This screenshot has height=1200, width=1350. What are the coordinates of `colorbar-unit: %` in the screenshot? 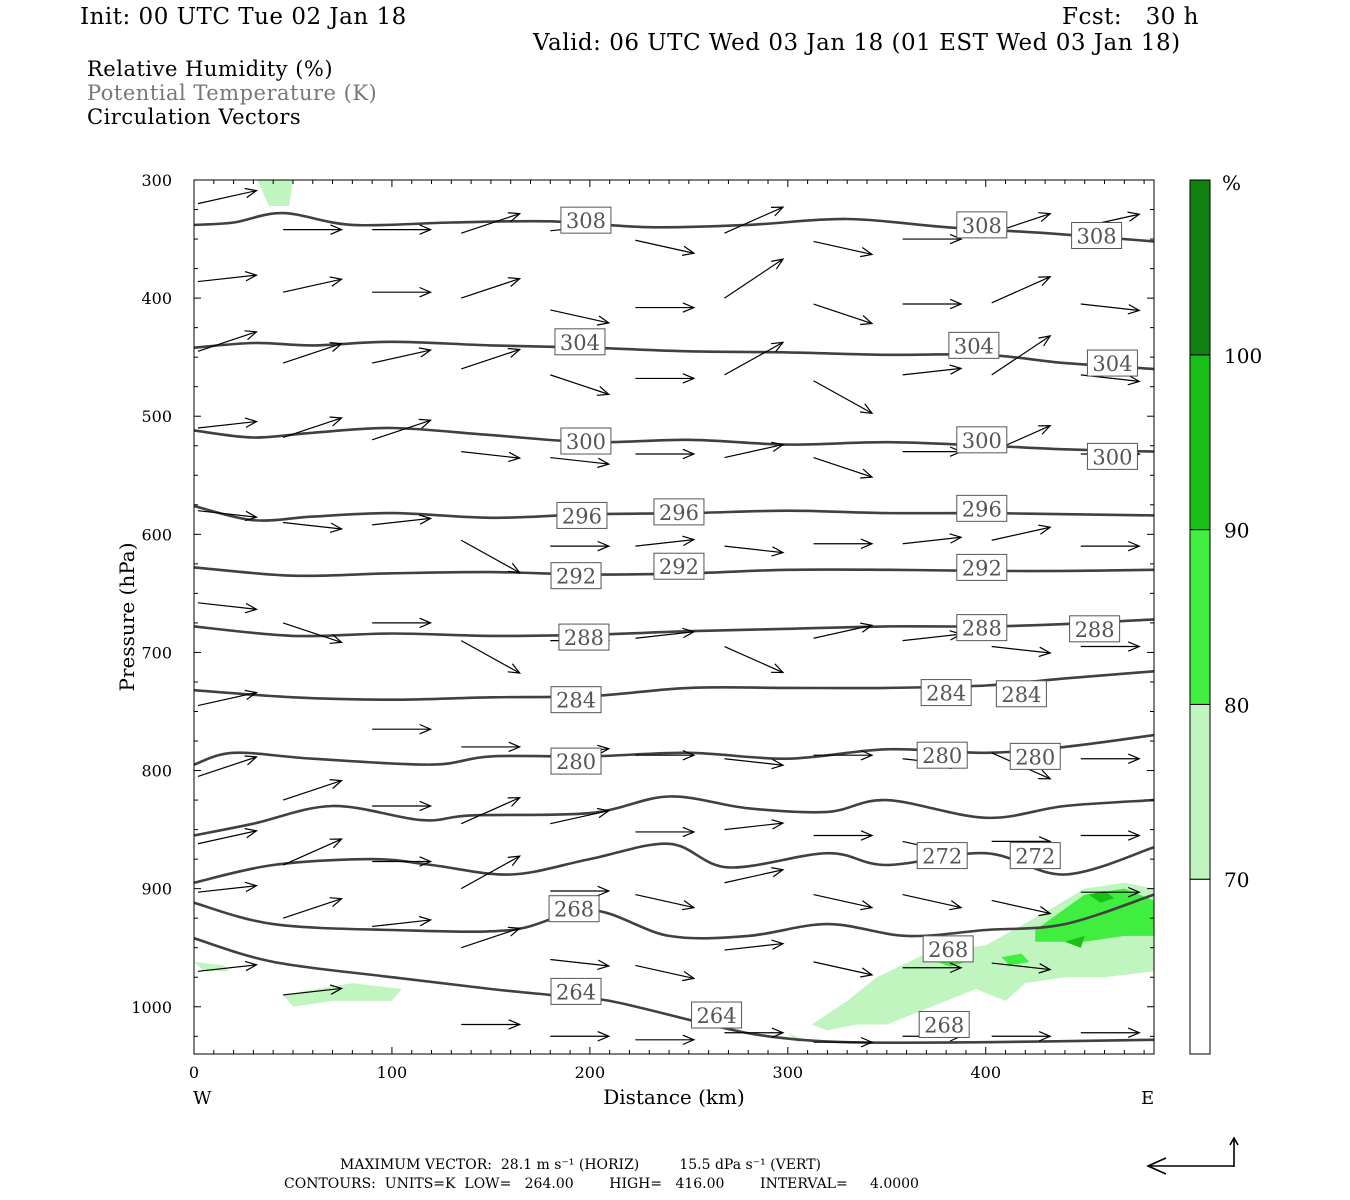 It's located at (1231, 183).